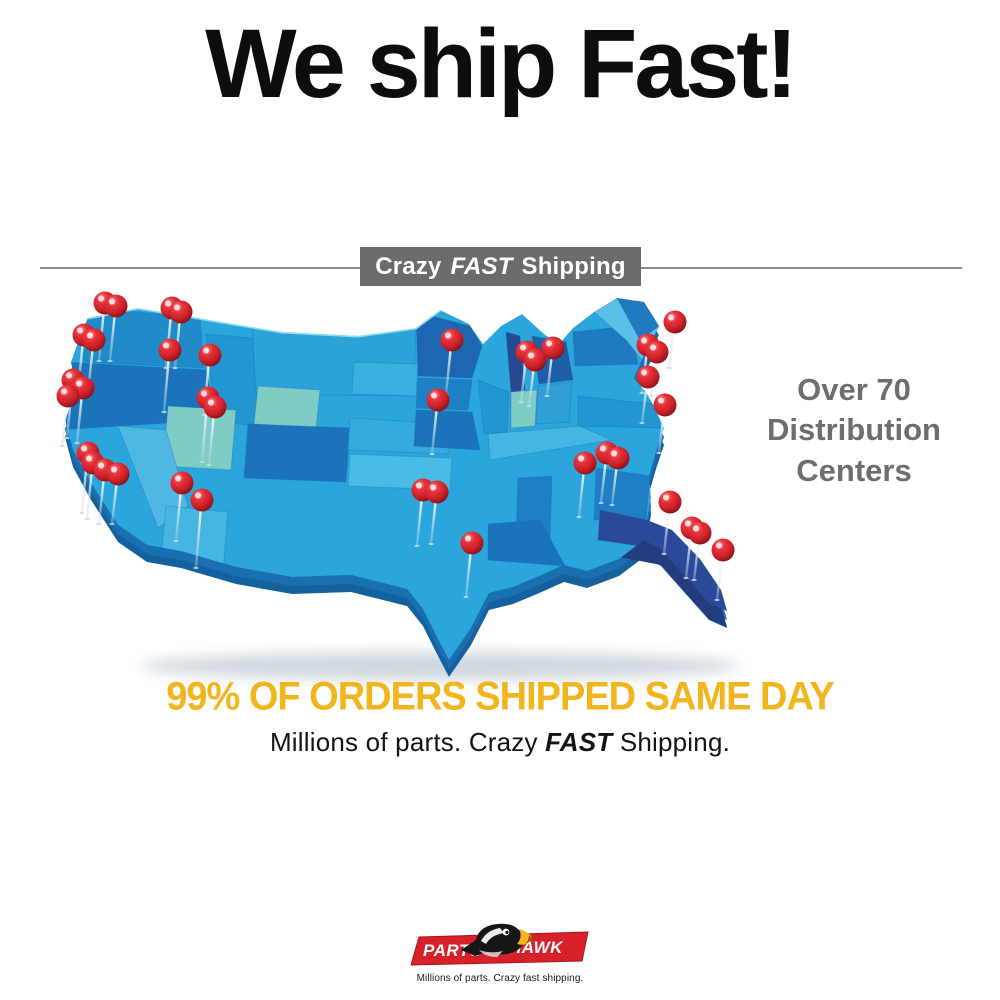  I want to click on note-line-1: Over 70, so click(854, 389).